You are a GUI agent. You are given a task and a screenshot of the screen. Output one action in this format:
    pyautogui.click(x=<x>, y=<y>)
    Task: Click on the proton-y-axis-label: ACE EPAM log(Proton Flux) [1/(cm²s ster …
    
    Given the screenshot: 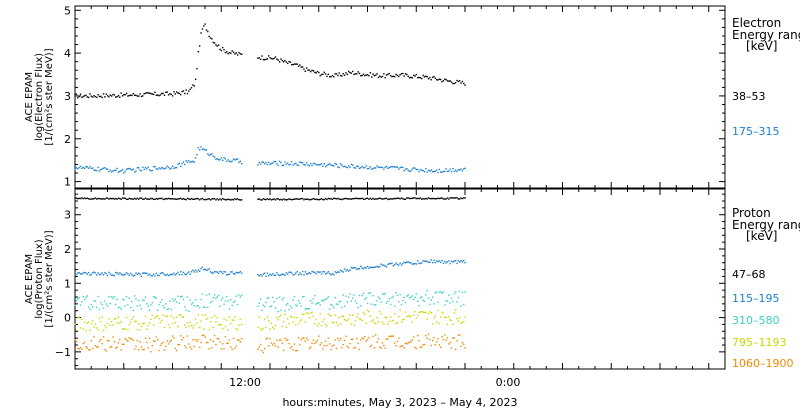 What is the action you would take?
    pyautogui.click(x=39, y=278)
    